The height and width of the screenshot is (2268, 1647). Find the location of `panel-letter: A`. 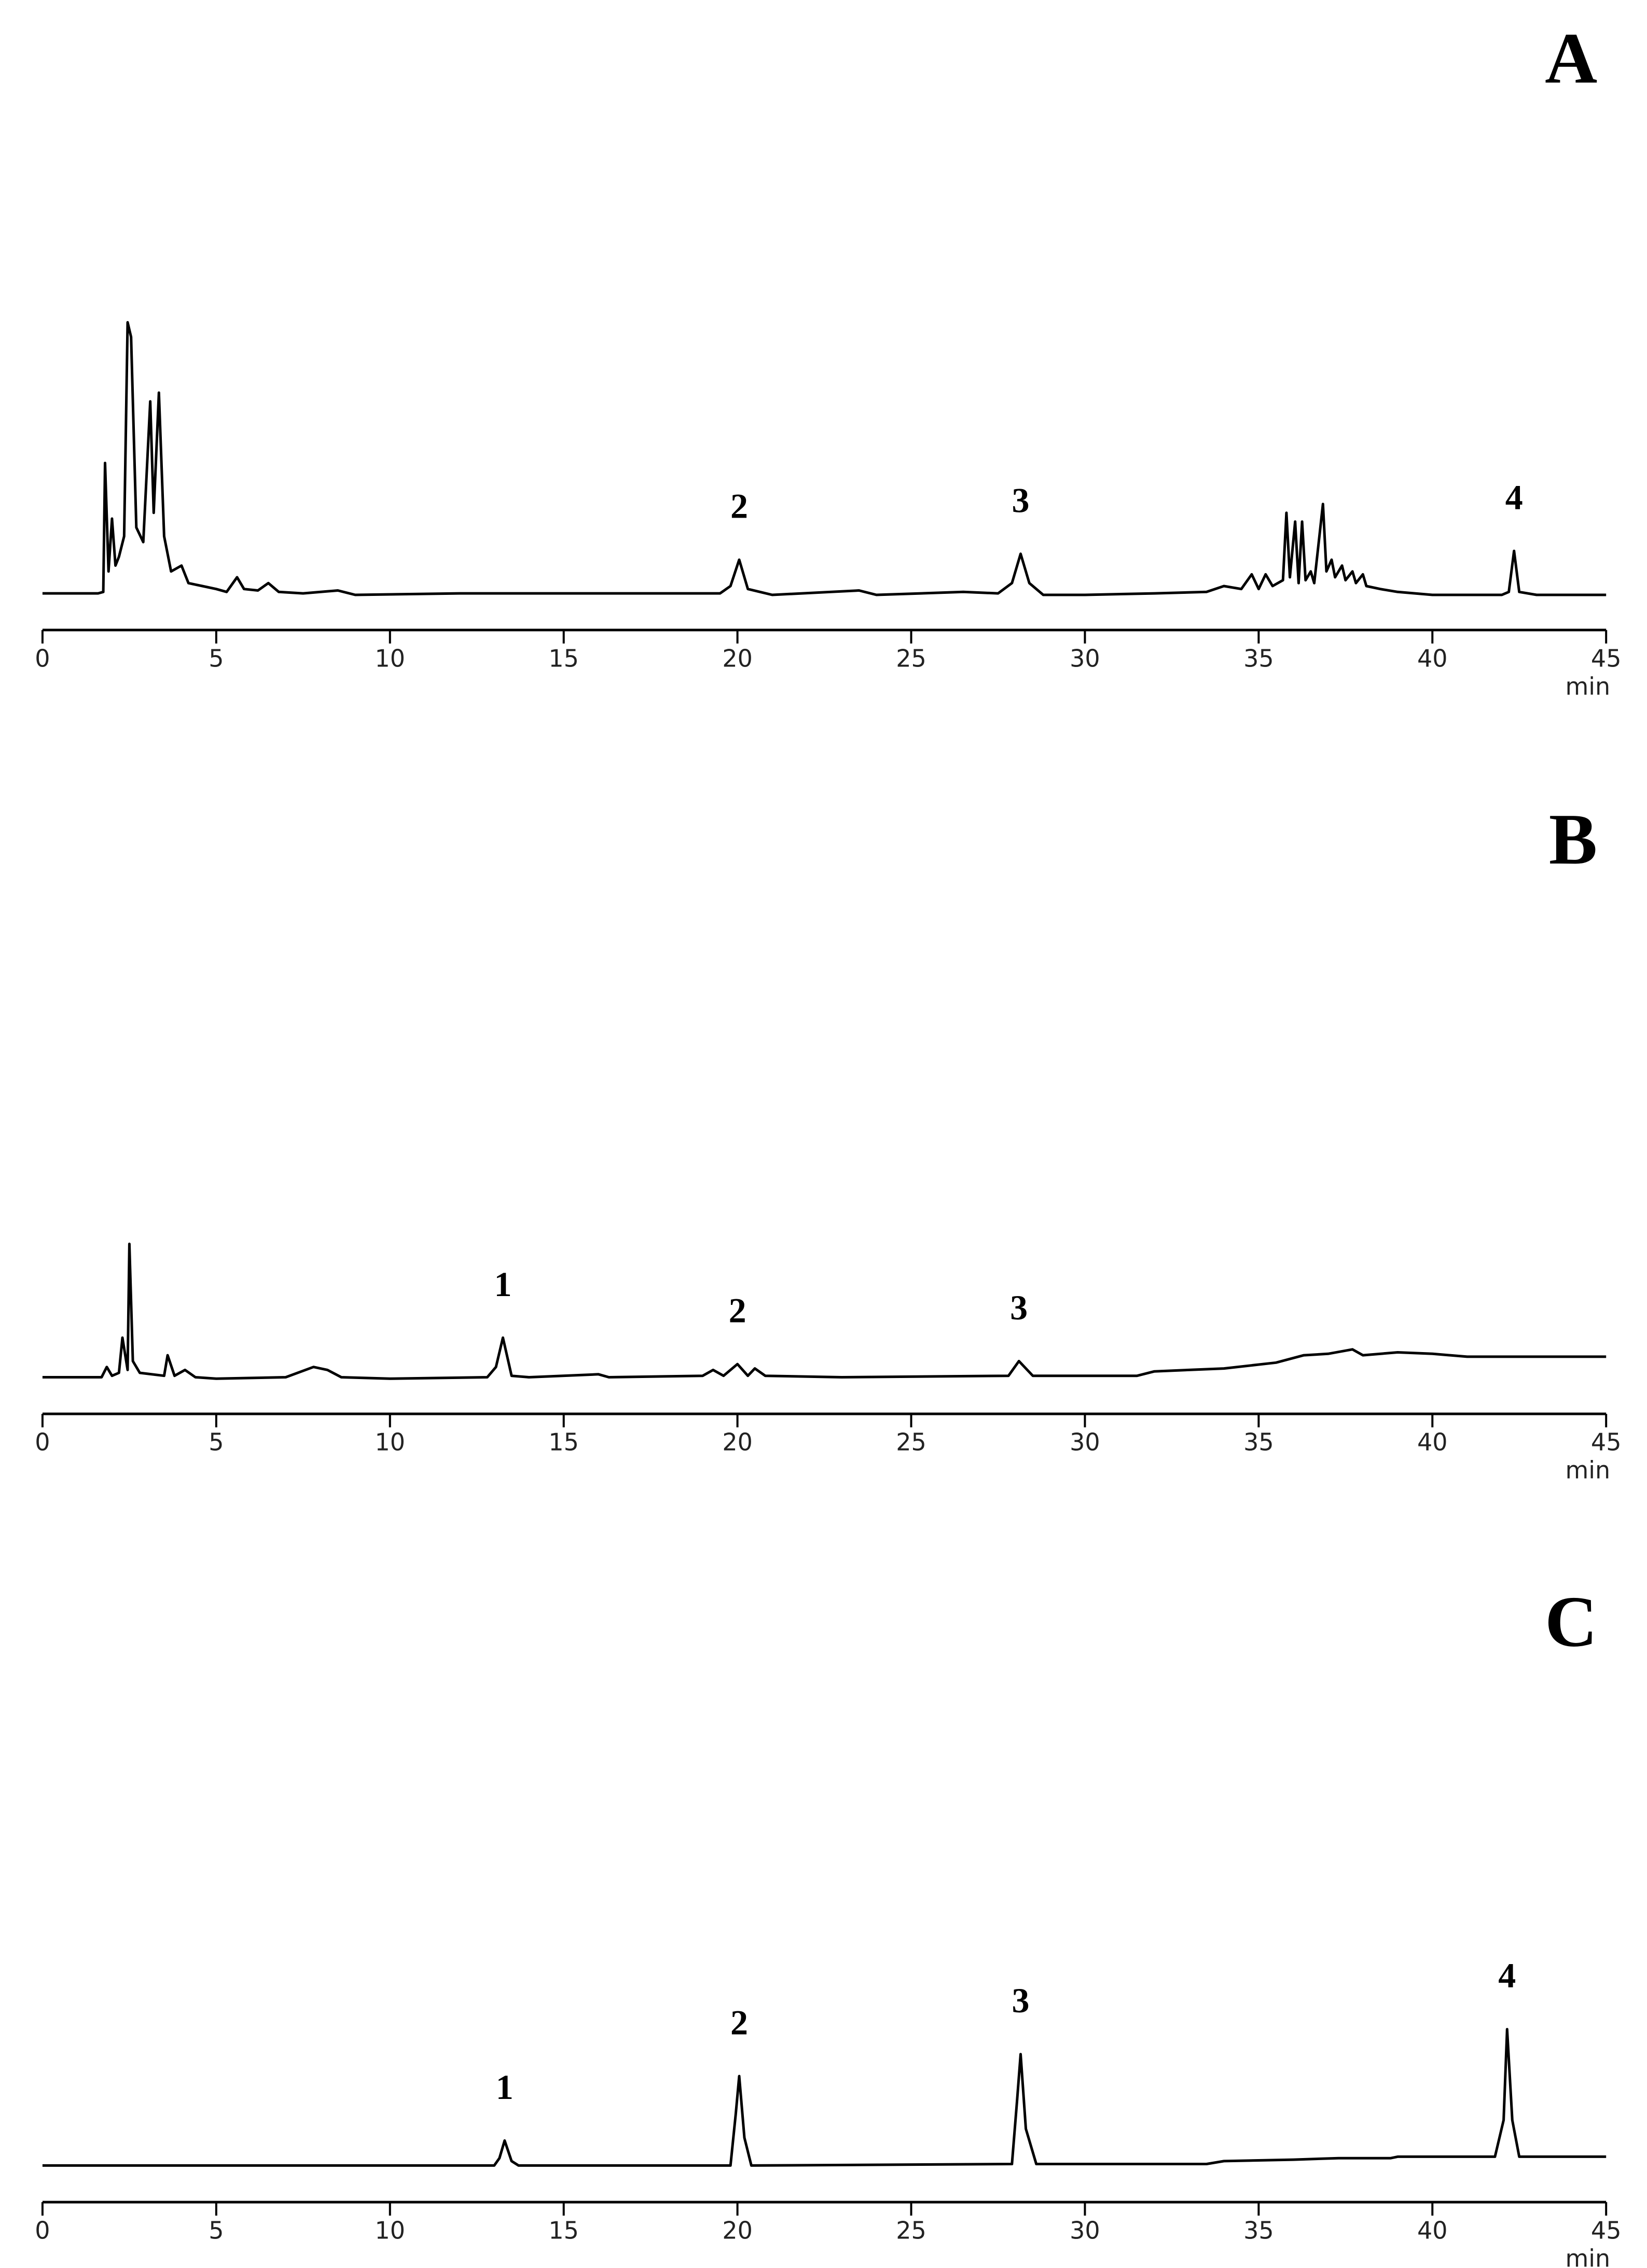

panel-letter: A is located at coordinates (1571, 58).